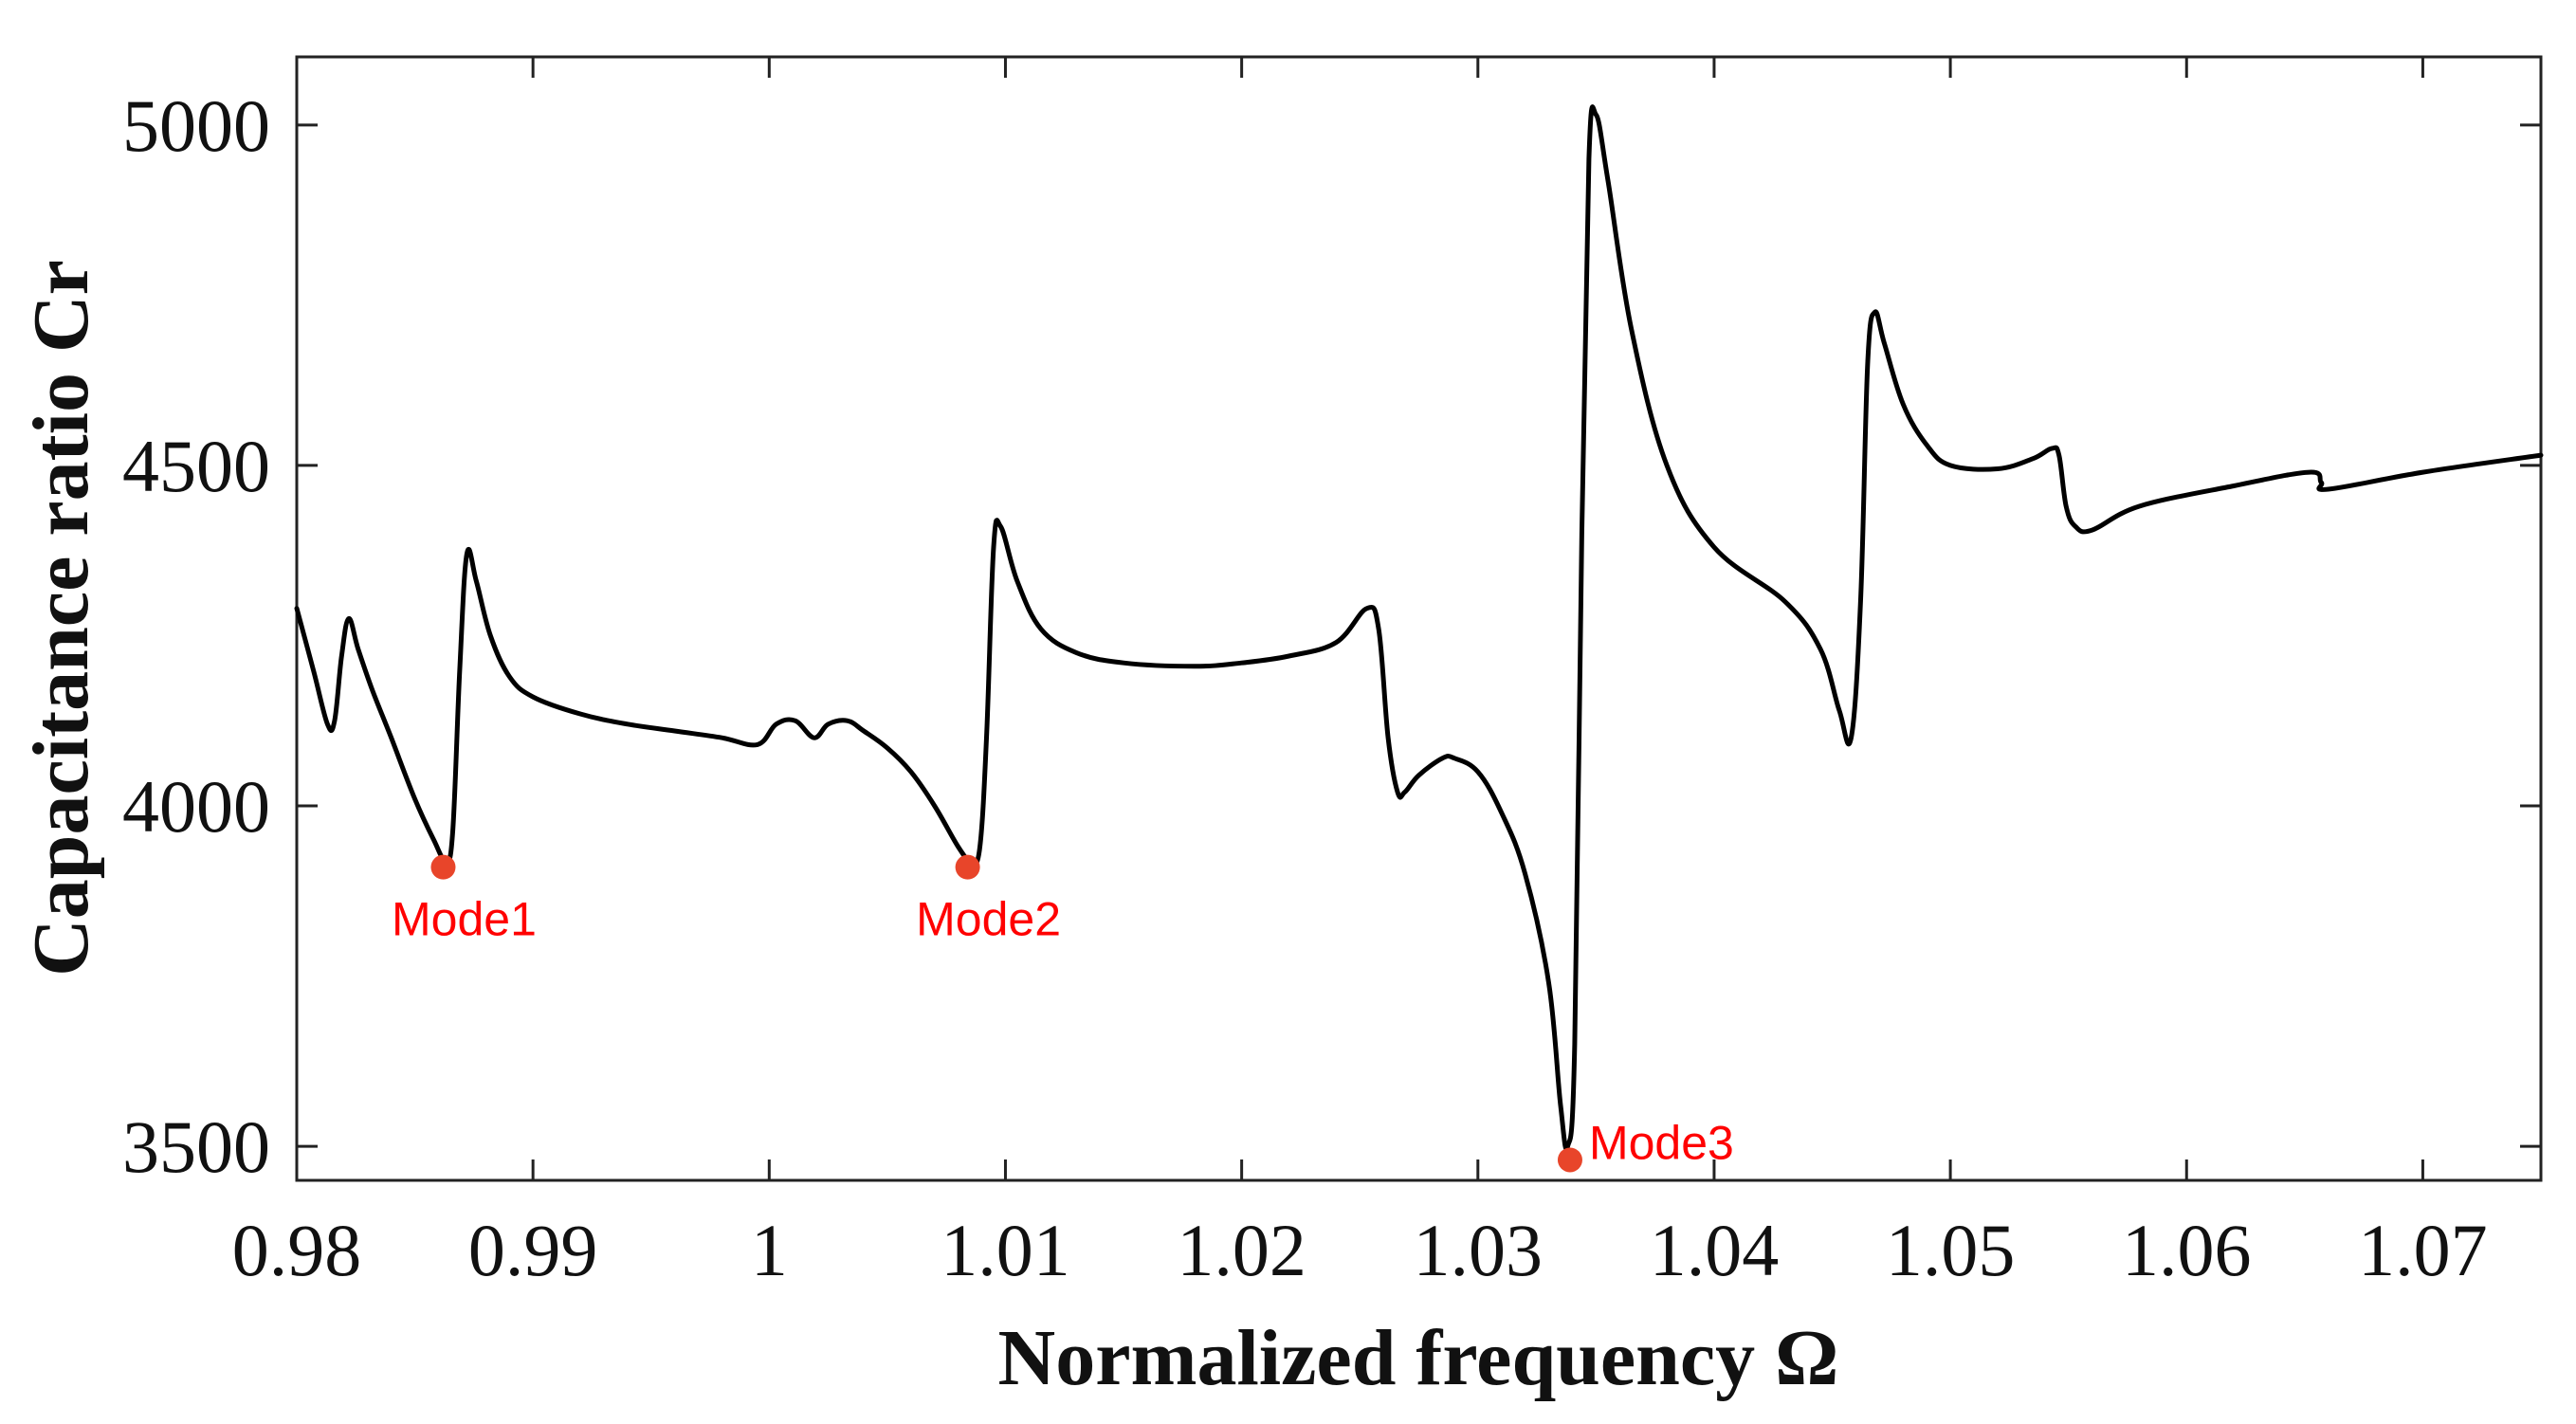 Image resolution: width=2576 pixels, height=1424 pixels. Describe the element at coordinates (1715, 1250) in the screenshot. I see `x-tick-label: 1.04` at that location.